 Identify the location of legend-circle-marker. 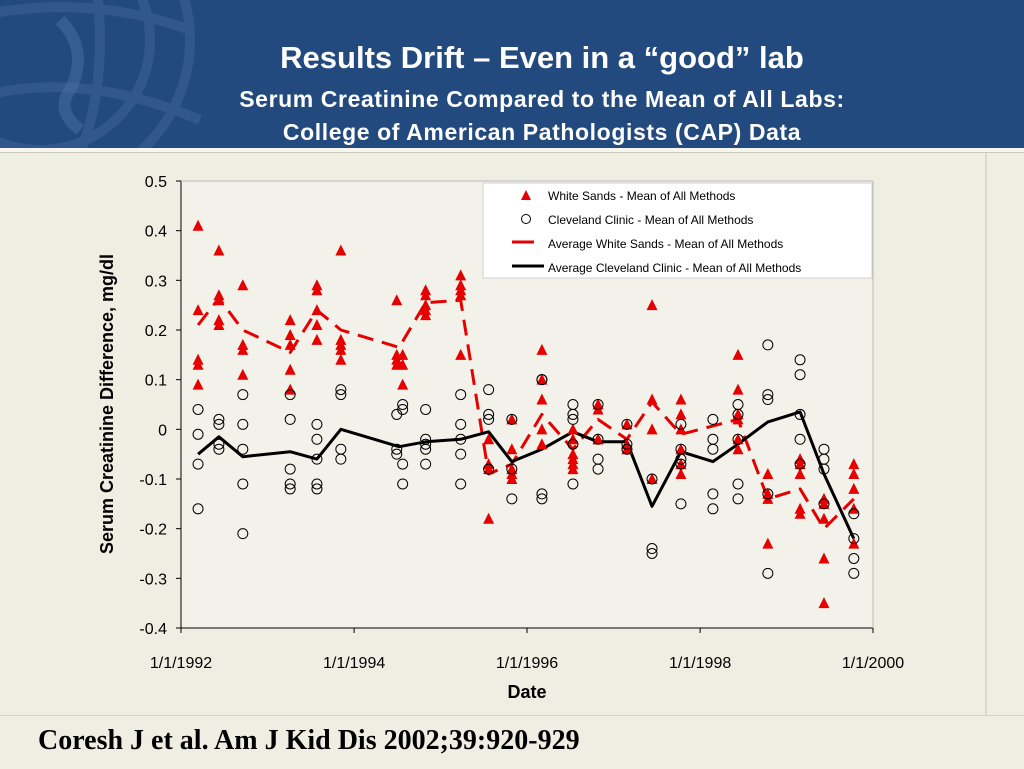
(526, 219).